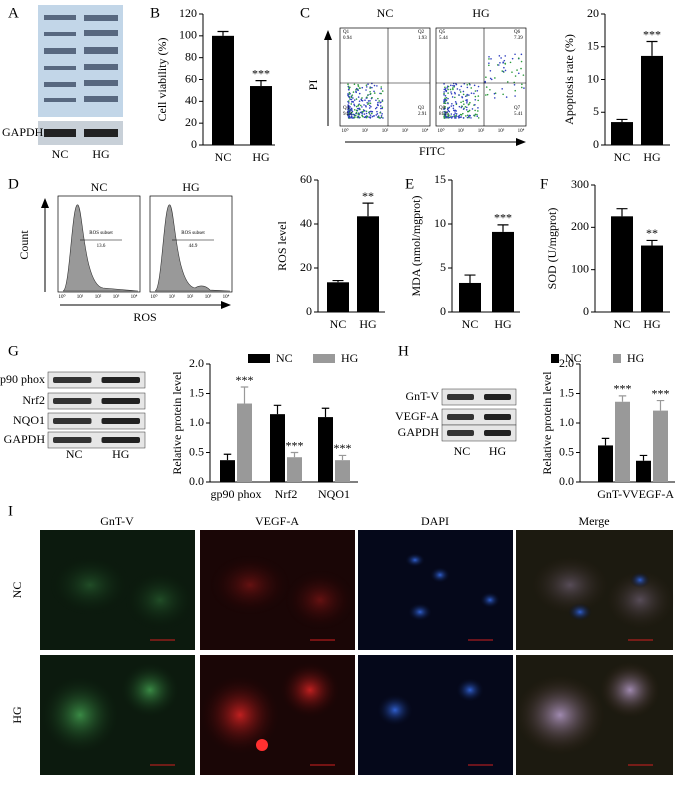  Describe the element at coordinates (503, 324) in the screenshot. I see `x-tick-label: HG` at that location.